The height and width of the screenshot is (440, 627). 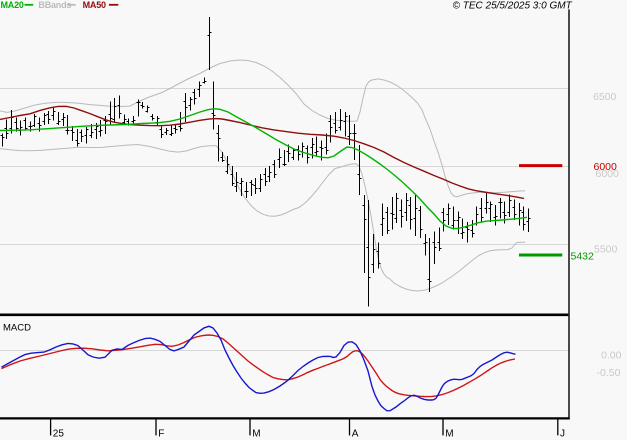 What do you see at coordinates (562, 434) in the screenshot?
I see `svg-text: J` at bounding box center [562, 434].